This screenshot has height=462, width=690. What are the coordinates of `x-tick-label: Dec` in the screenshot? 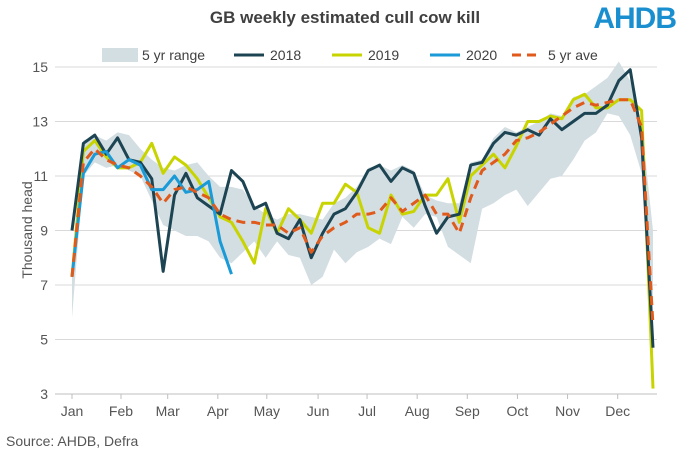 It's located at (617, 411).